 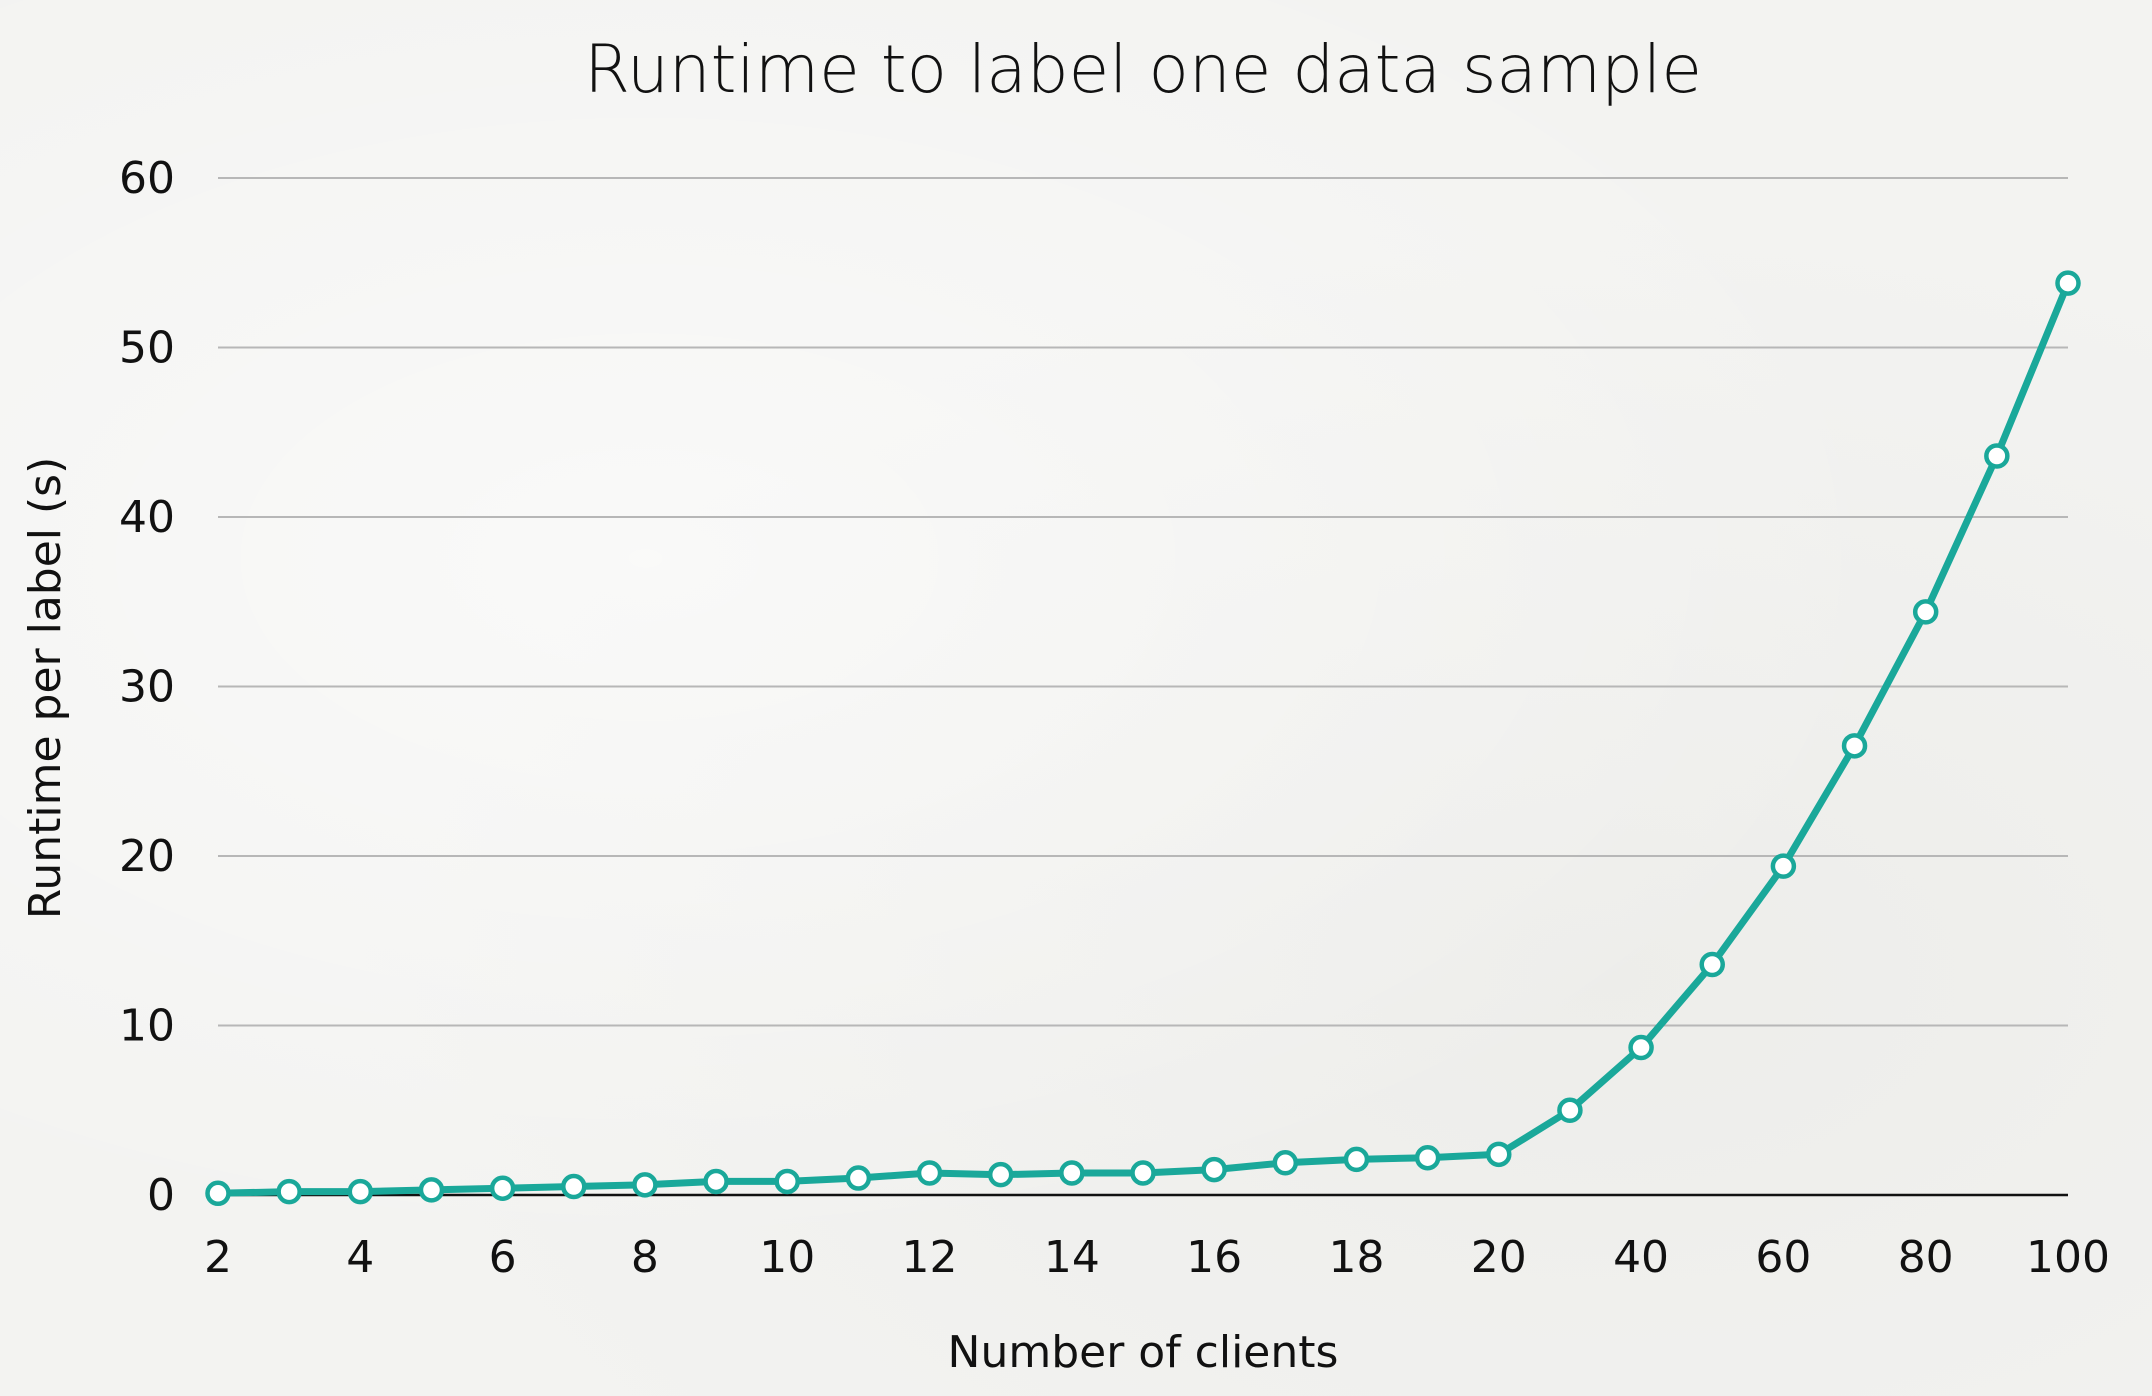 What do you see at coordinates (1499, 1257) in the screenshot?
I see `x-tick-label: 20` at bounding box center [1499, 1257].